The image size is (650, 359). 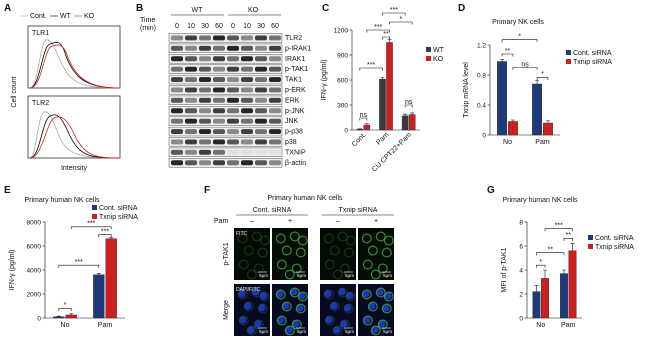 What do you see at coordinates (298, 48) in the screenshot?
I see `protein-label: p-IRAK1` at bounding box center [298, 48].